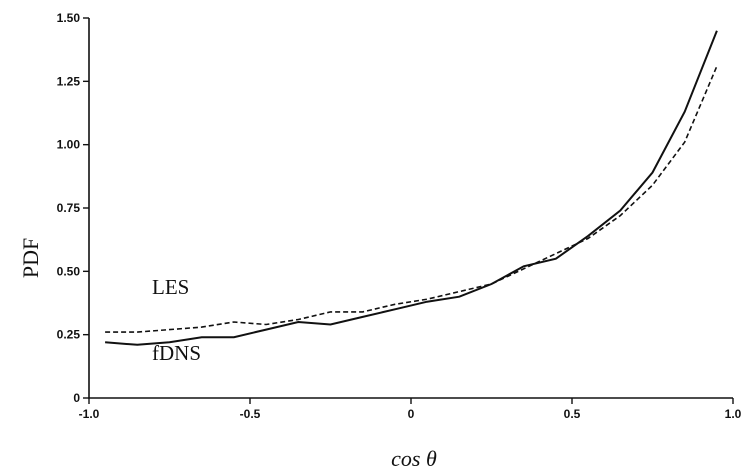  I want to click on series-label-fdns: fDNS, so click(176, 353).